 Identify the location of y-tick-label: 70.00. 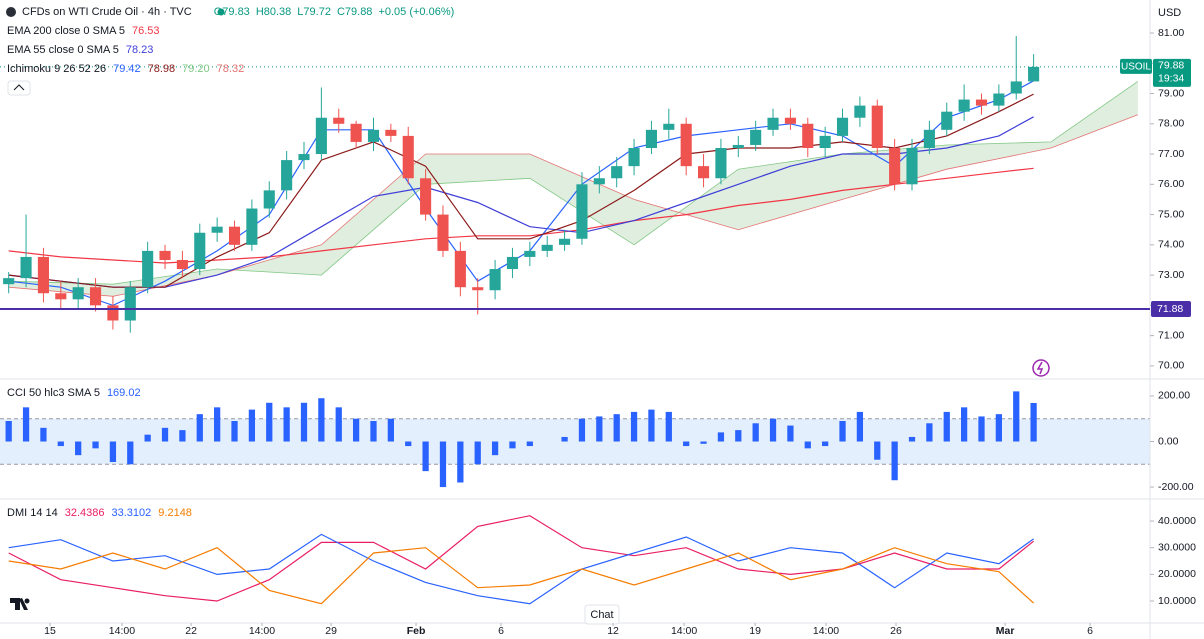
(1171, 366).